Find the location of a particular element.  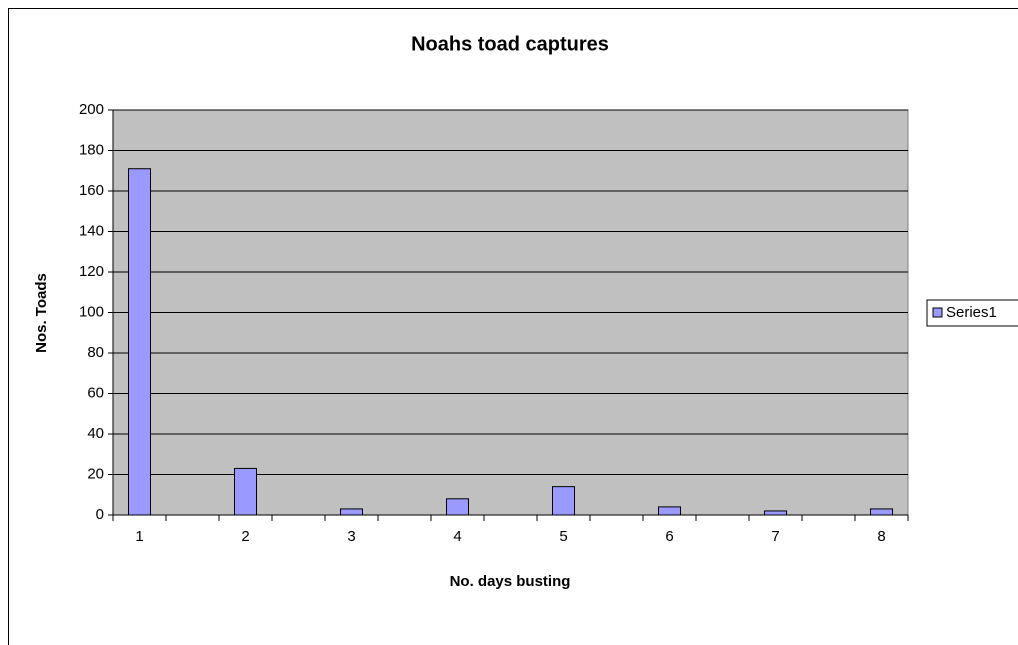

x-tick-label: 5 is located at coordinates (563, 536).